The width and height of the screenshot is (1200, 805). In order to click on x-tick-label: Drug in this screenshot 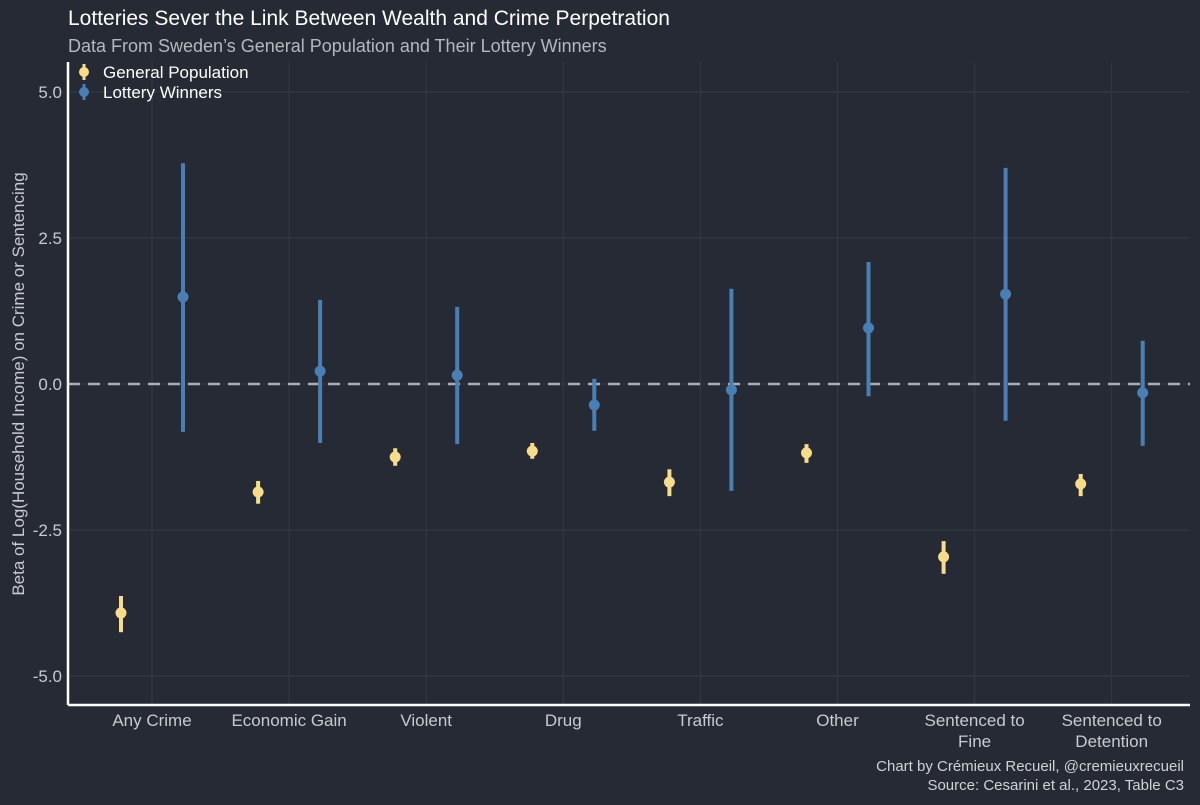, I will do `click(563, 720)`.